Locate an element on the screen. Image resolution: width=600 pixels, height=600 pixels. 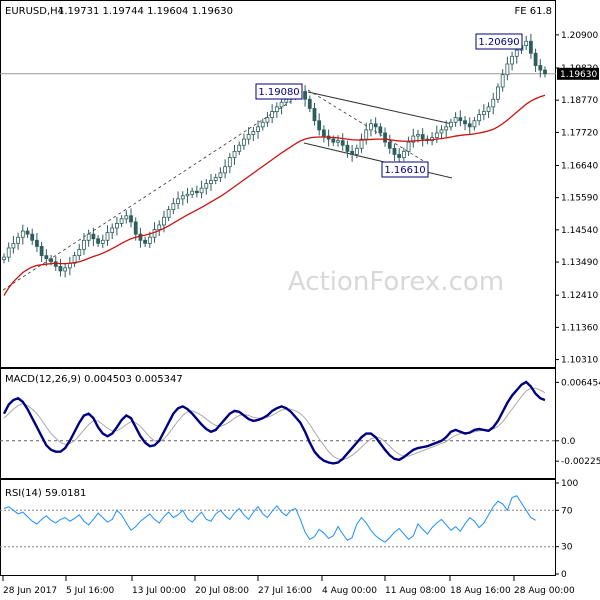
rsi-lines-group is located at coordinates (269, 519).